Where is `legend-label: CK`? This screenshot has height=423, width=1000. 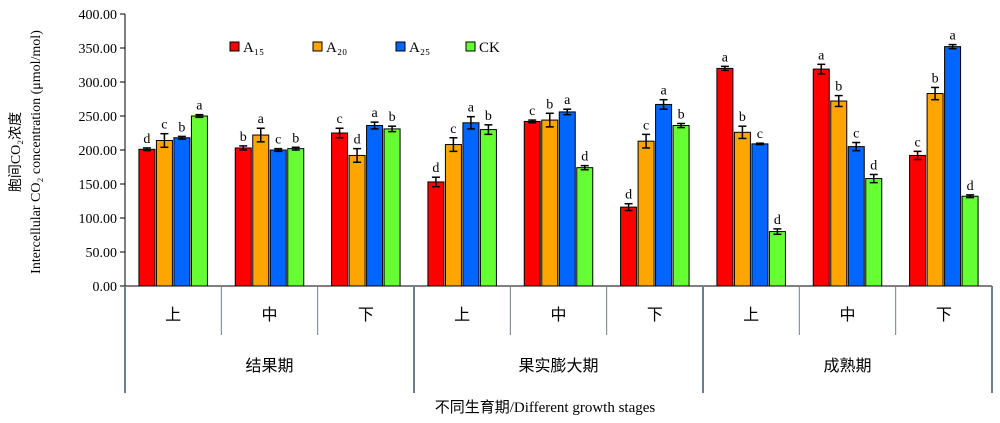
legend-label: CK is located at coordinates (489, 48).